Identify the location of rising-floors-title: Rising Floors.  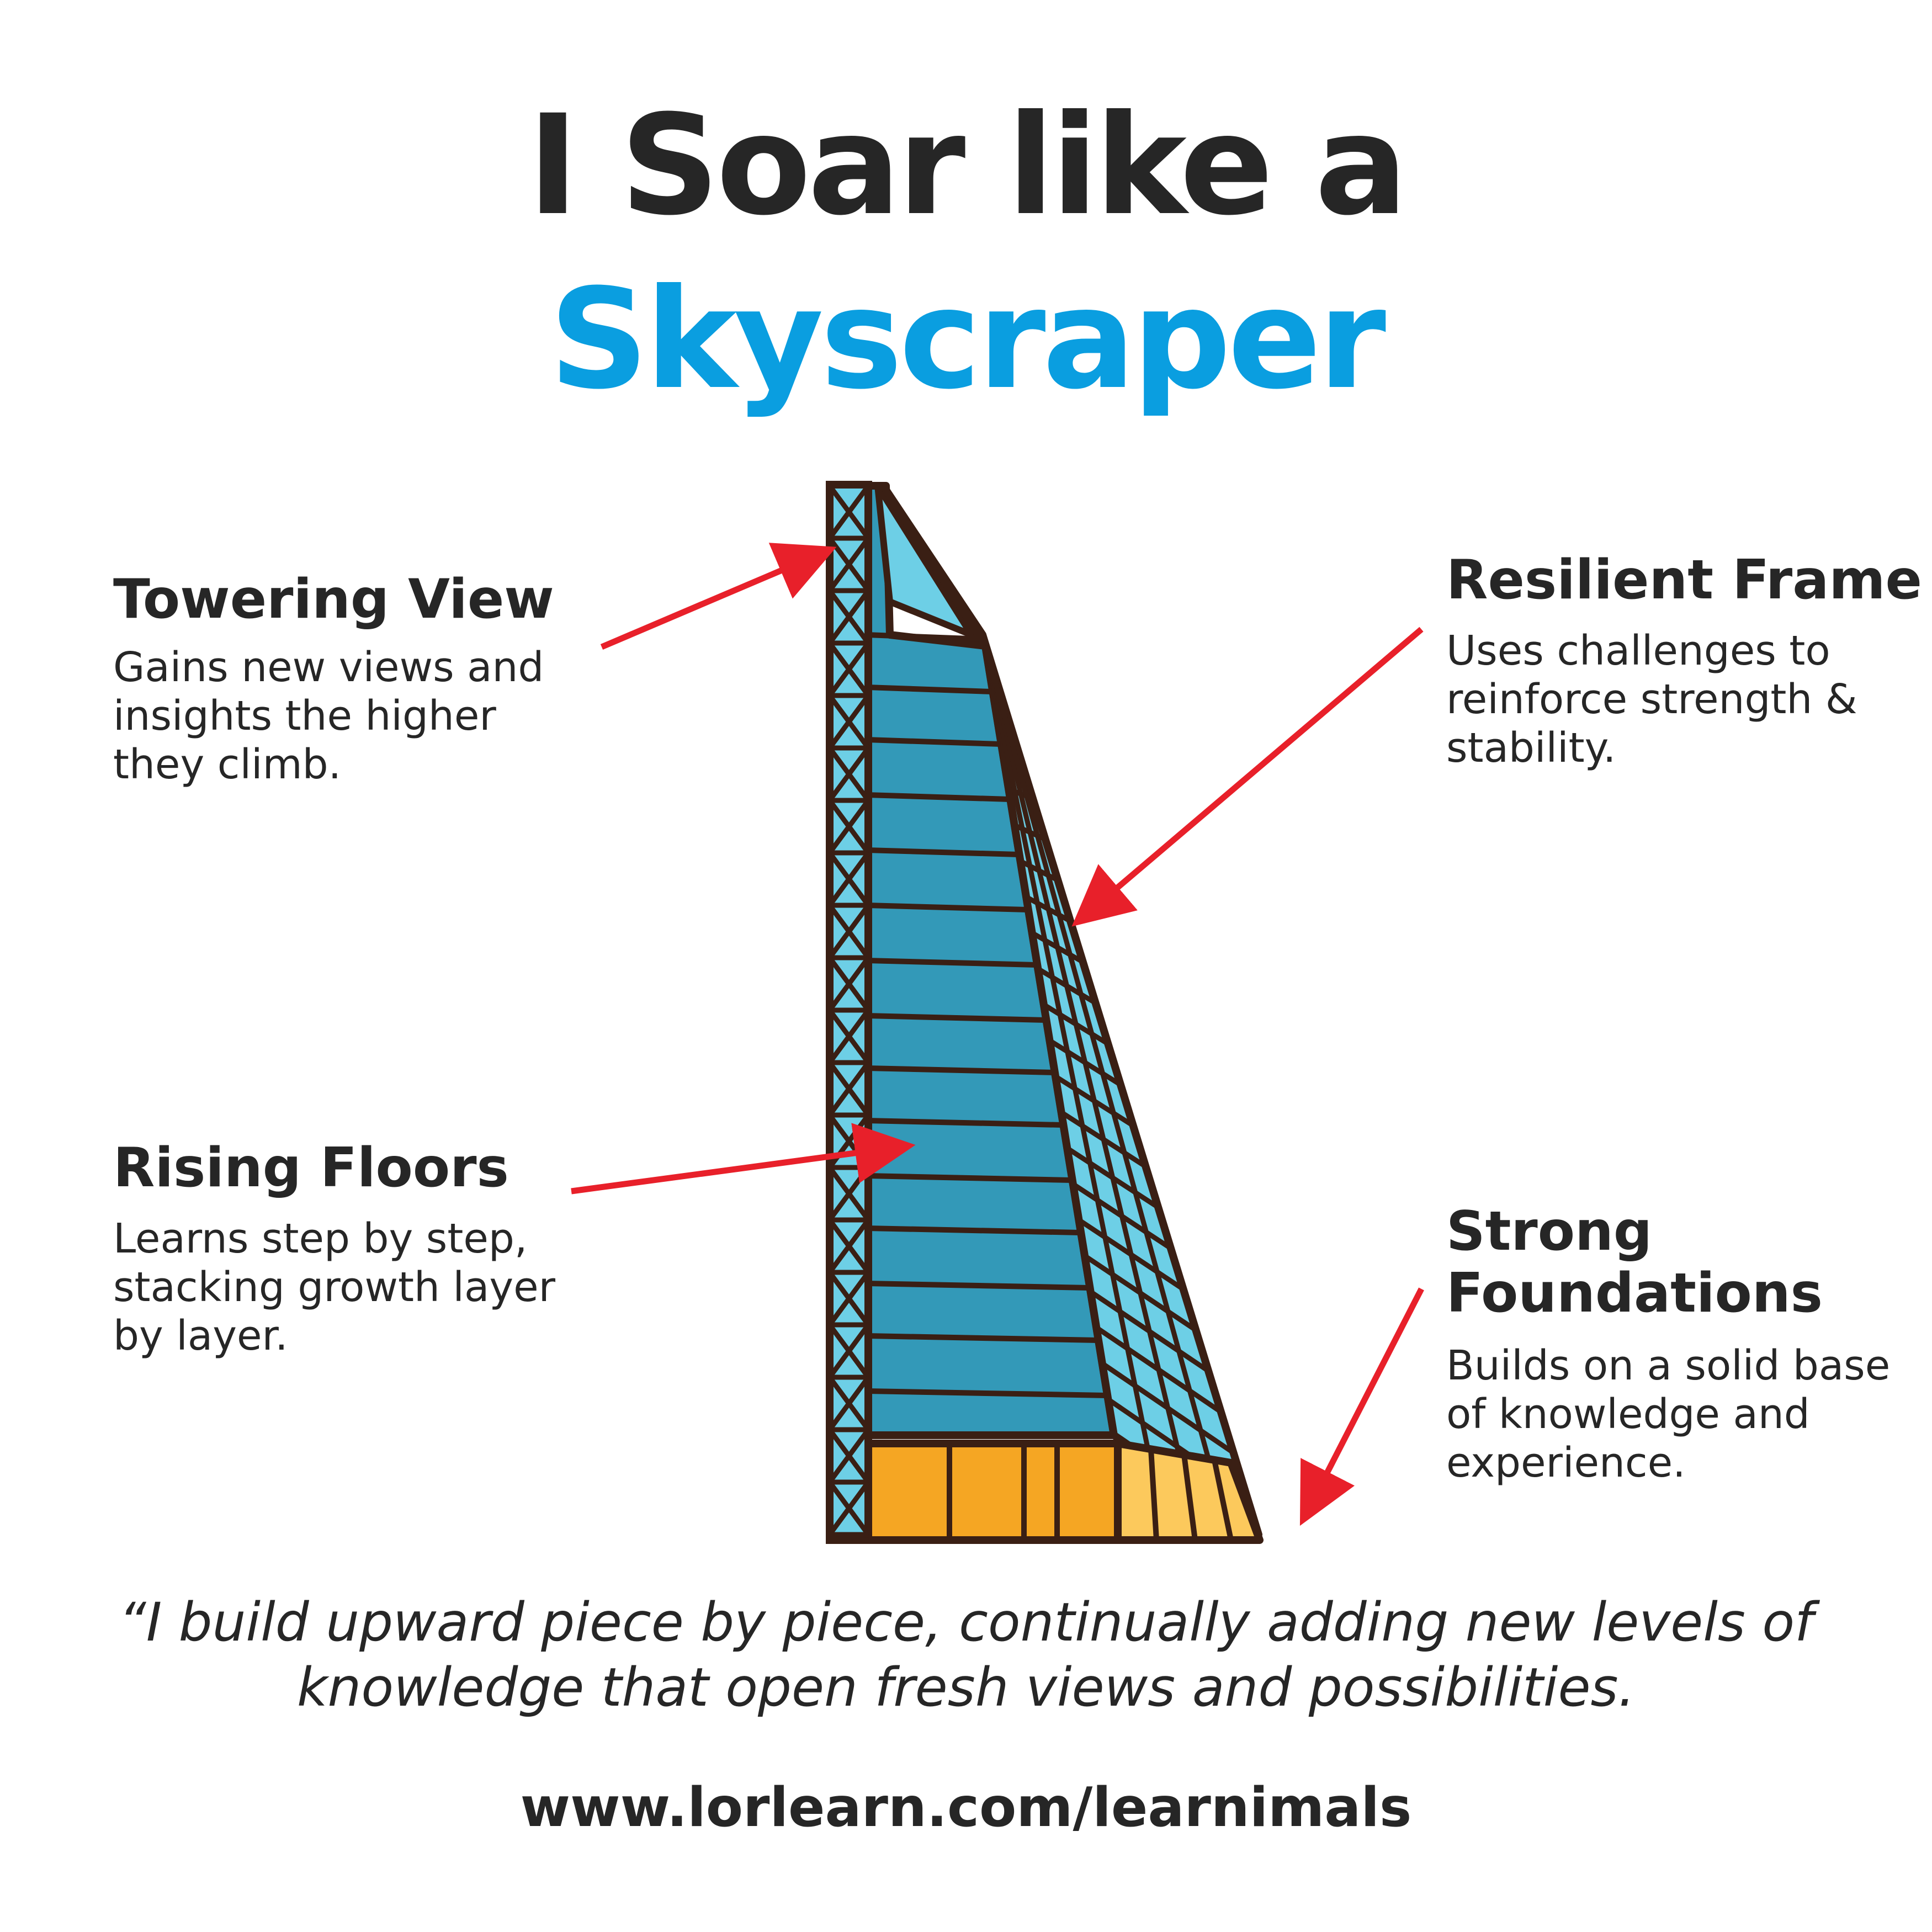
(311, 1168).